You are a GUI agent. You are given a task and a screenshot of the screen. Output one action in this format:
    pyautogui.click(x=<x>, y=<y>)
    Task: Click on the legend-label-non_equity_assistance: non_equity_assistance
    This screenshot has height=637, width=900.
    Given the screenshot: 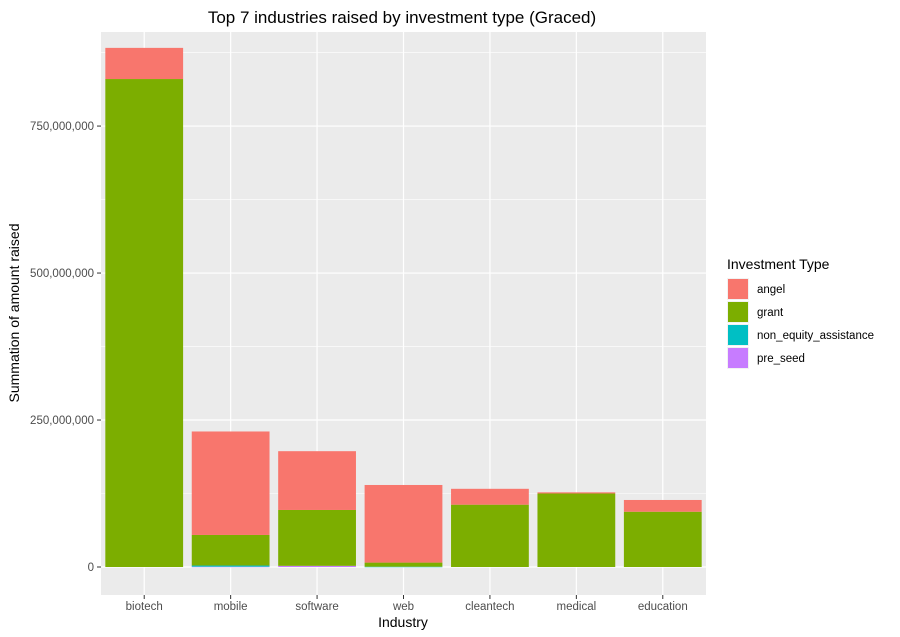 What is the action you would take?
    pyautogui.click(x=815, y=336)
    